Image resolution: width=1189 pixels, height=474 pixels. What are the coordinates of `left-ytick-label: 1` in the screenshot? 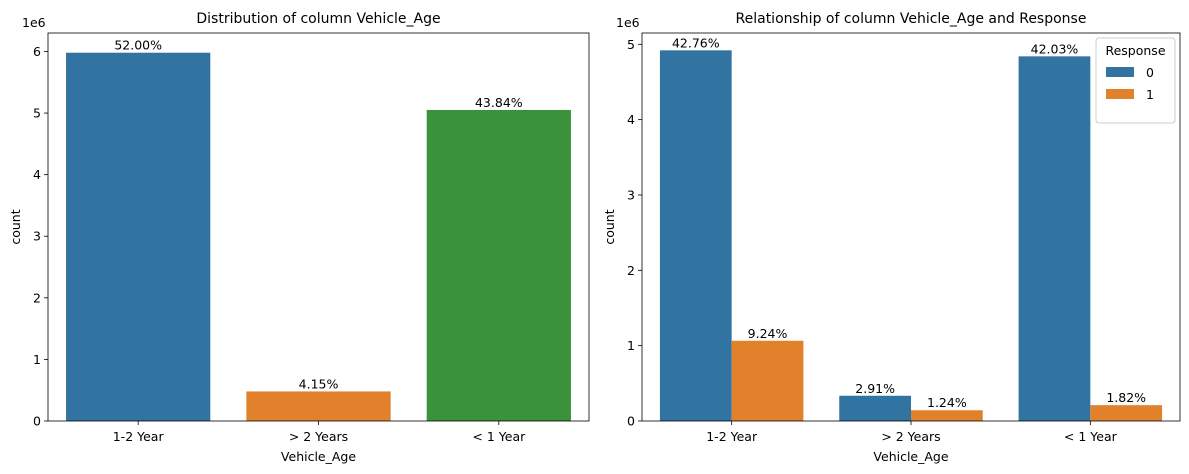 It's located at (37, 359).